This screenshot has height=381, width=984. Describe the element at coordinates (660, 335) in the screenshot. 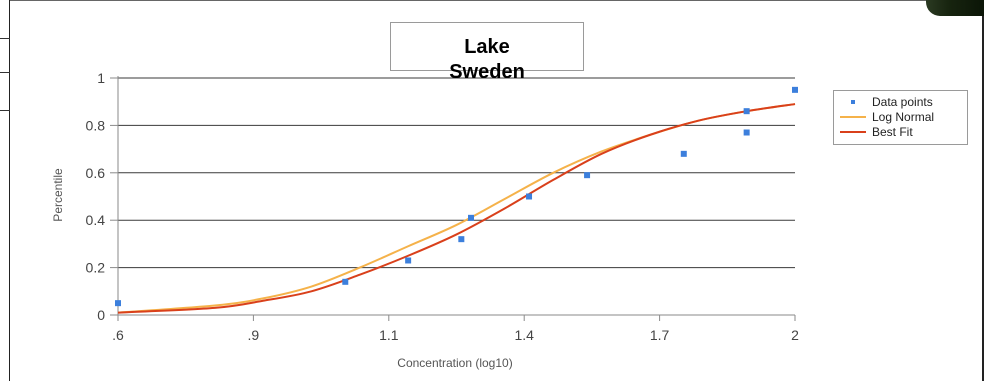

I see `x-tick-label: 1.7` at that location.